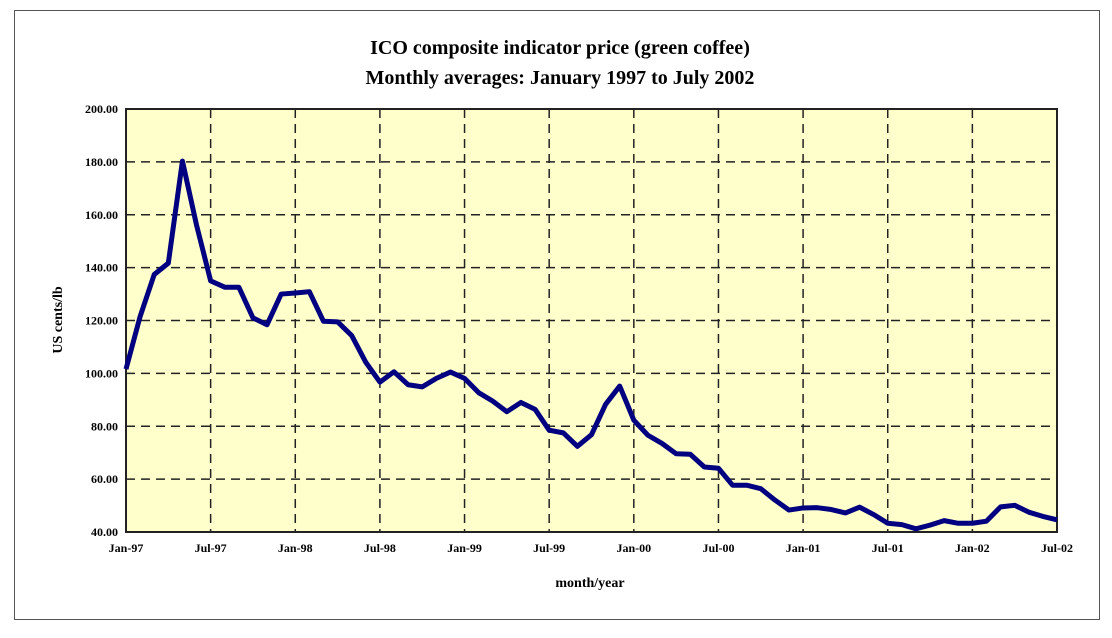 This screenshot has width=1112, height=638. What do you see at coordinates (464, 548) in the screenshot?
I see `x-tick-label: Jan-99` at bounding box center [464, 548].